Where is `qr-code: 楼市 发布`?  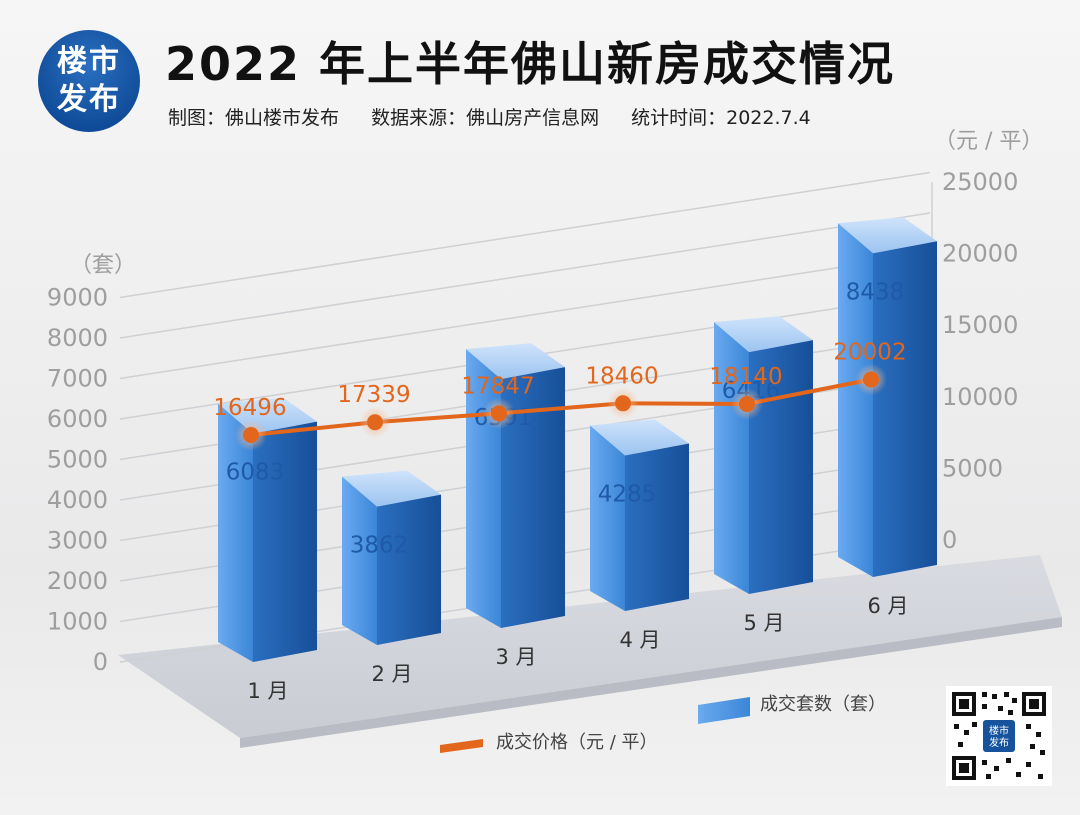
qr-code: 楼市 发布 is located at coordinates (999, 736).